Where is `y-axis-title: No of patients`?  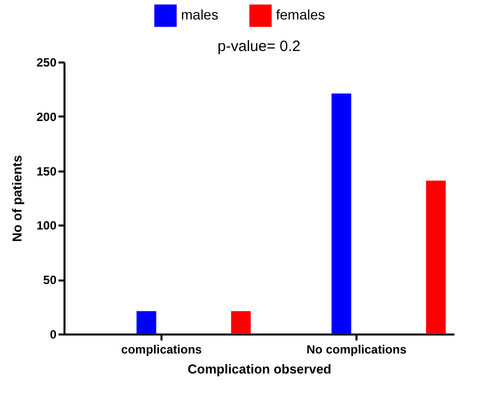 y-axis-title: No of patients is located at coordinates (16, 198).